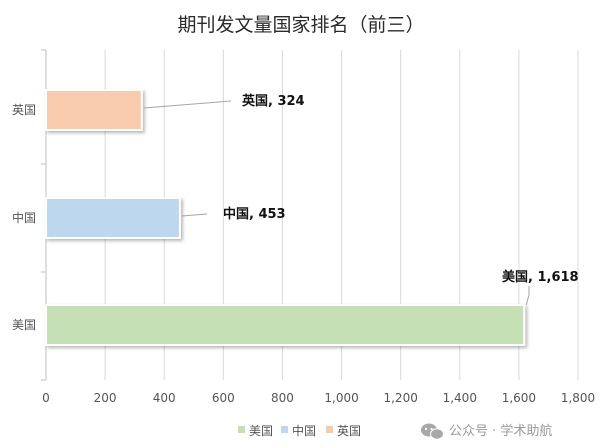 This screenshot has height=448, width=603. I want to click on y-category-label: 美国, so click(24, 325).